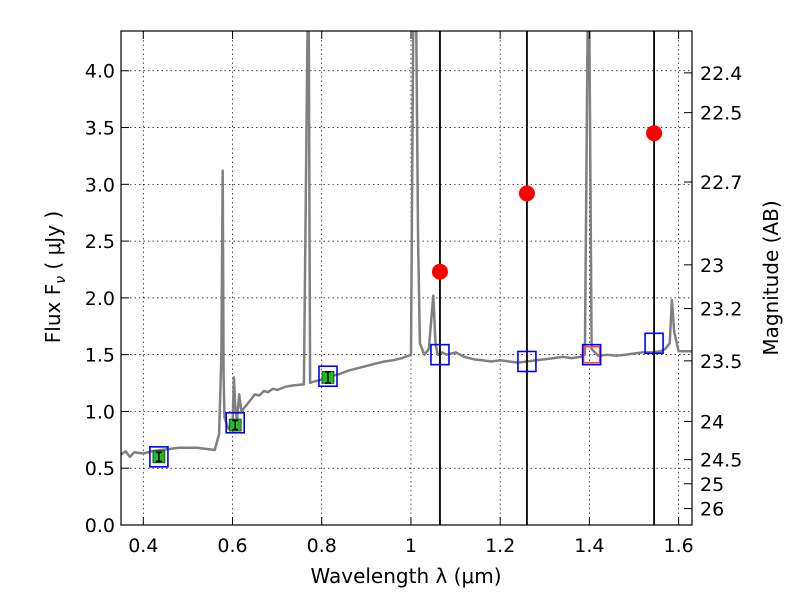  Describe the element at coordinates (100, 412) in the screenshot. I see `y-tick-label: 1.0` at that location.